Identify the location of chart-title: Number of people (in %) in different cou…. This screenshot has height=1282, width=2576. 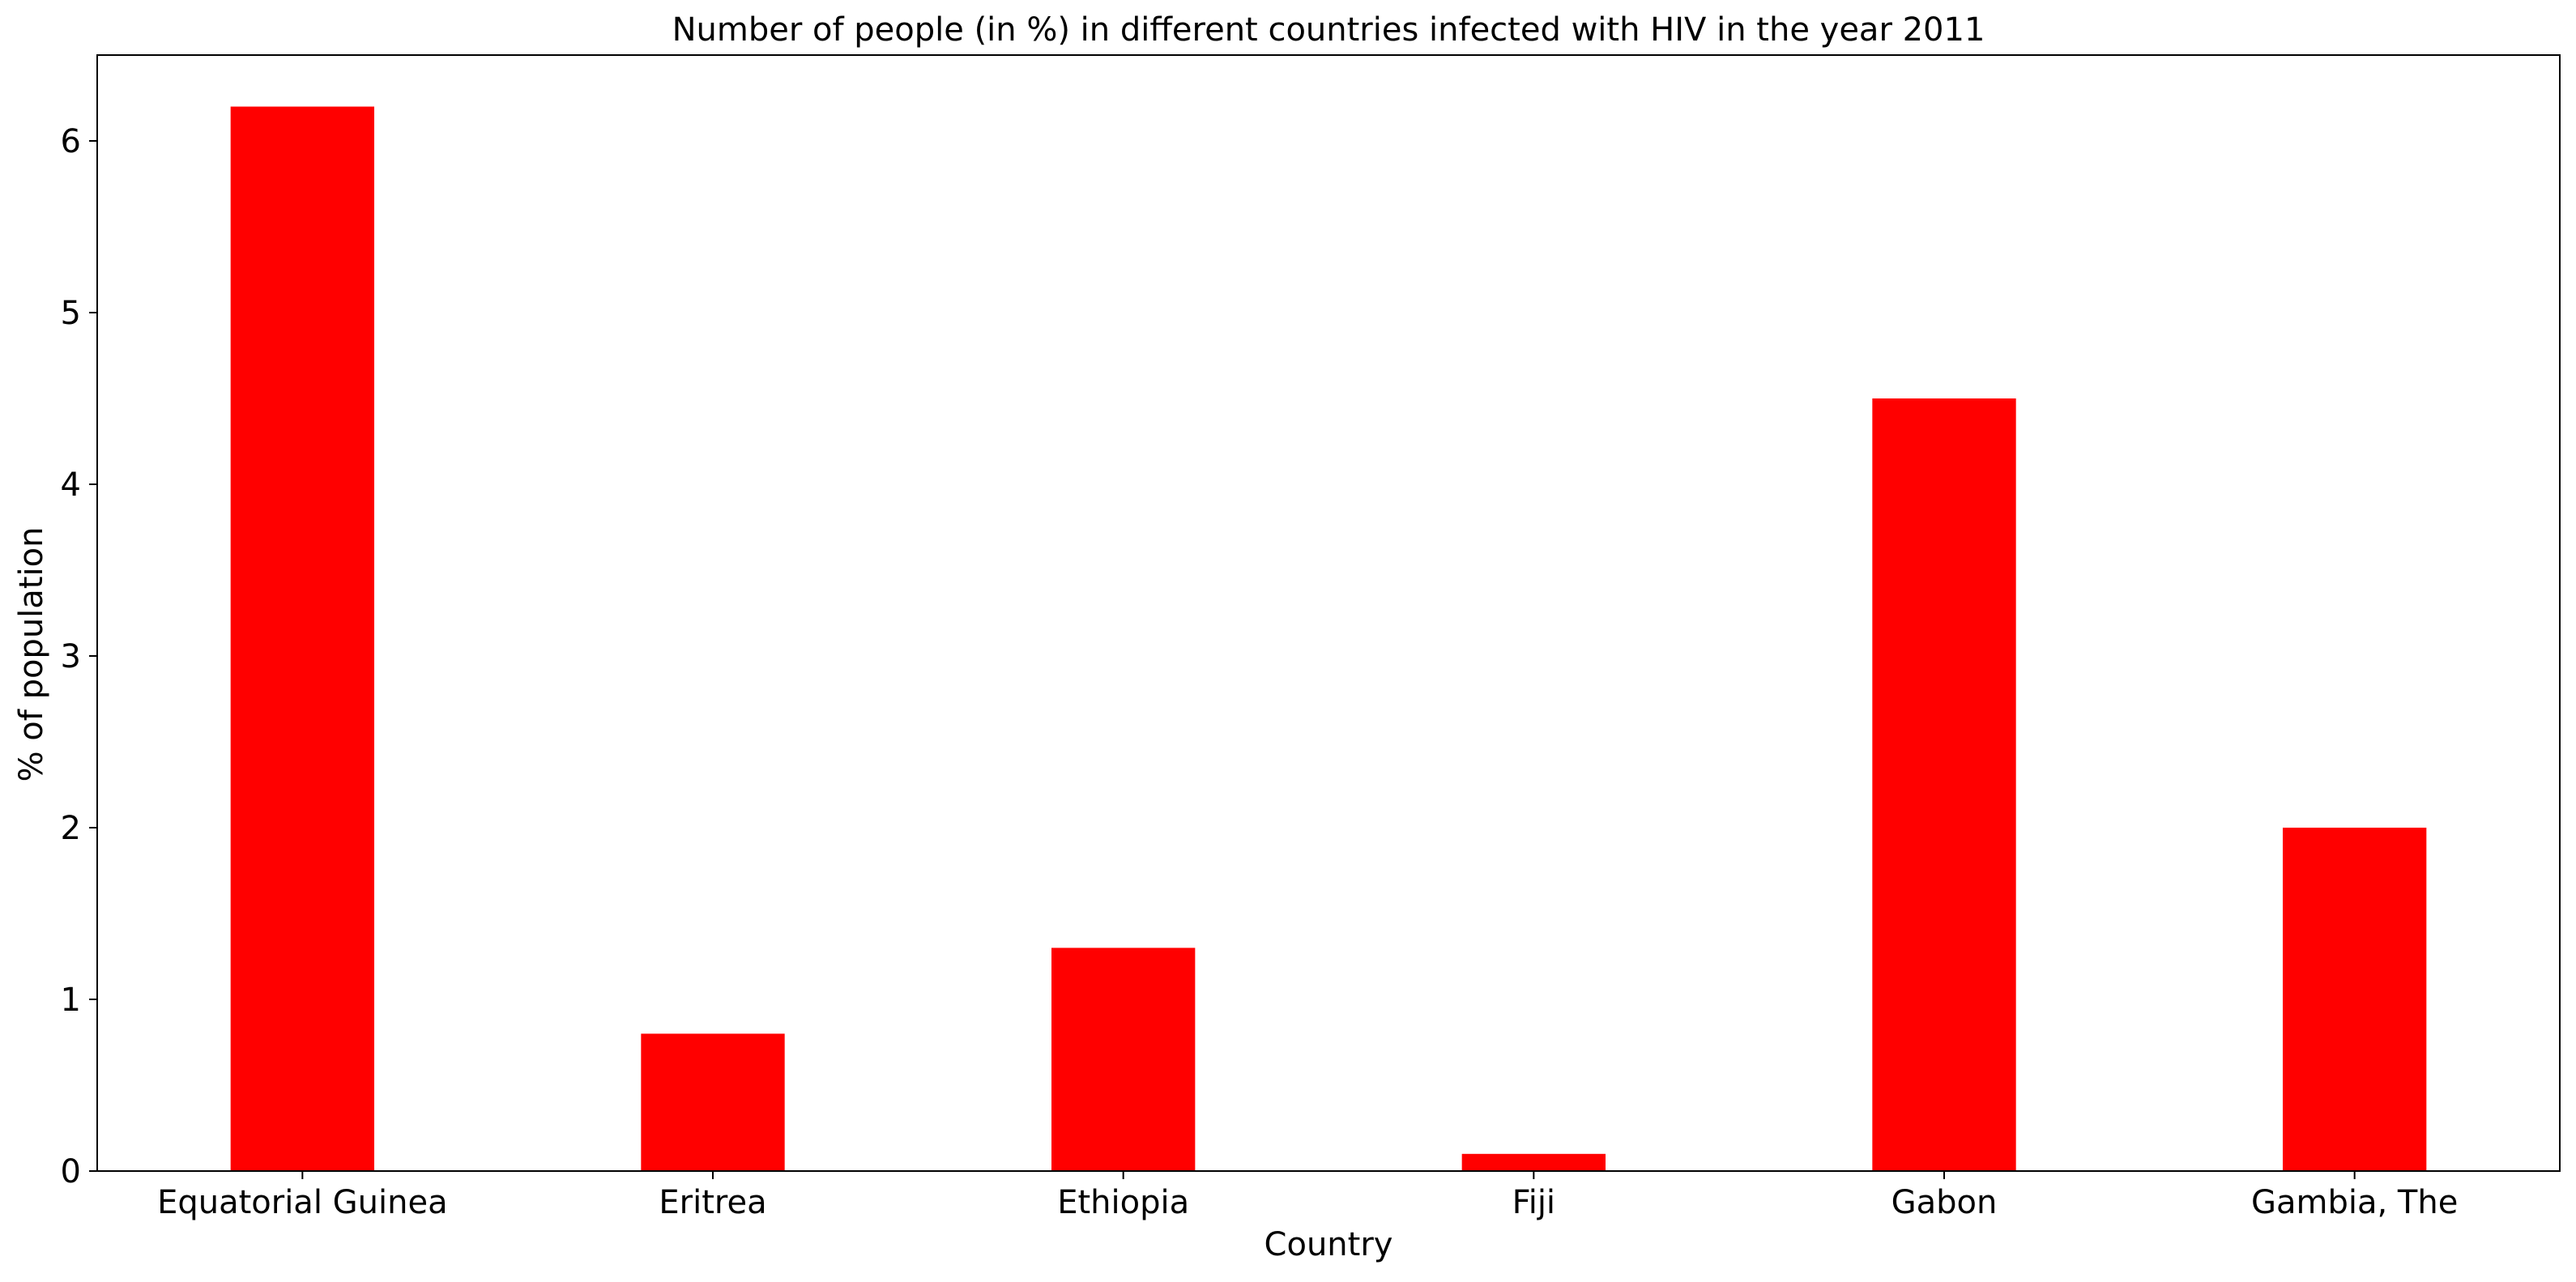
(1328, 30).